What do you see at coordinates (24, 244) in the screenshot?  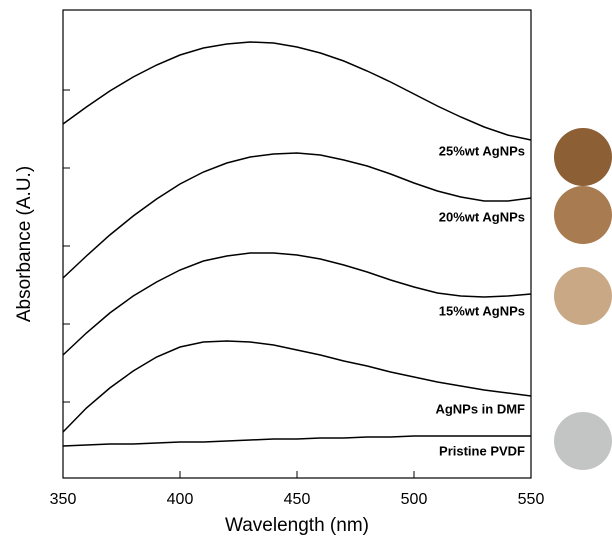 I see `y-axis-label: Absorbance (A.U.)` at bounding box center [24, 244].